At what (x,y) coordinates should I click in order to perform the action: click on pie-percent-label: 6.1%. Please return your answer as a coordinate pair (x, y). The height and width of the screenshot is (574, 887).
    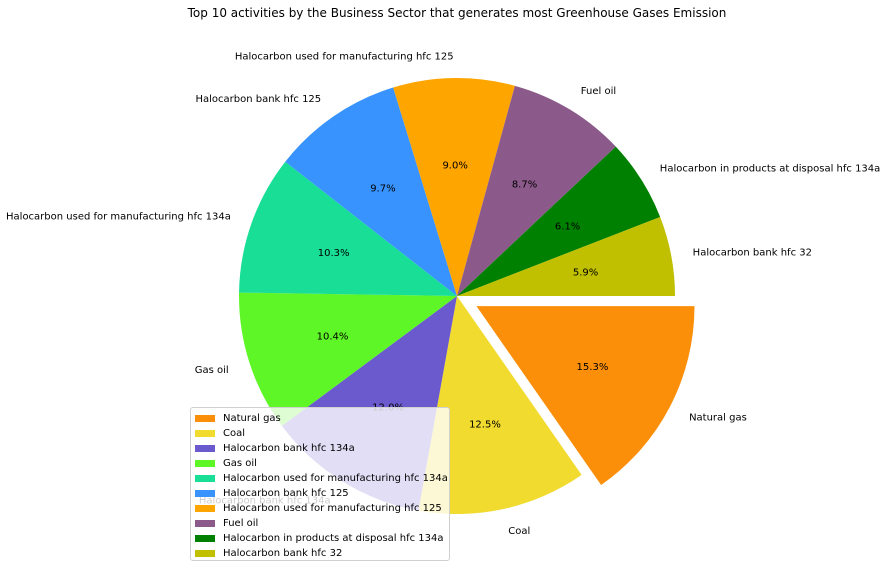
    Looking at the image, I should click on (567, 227).